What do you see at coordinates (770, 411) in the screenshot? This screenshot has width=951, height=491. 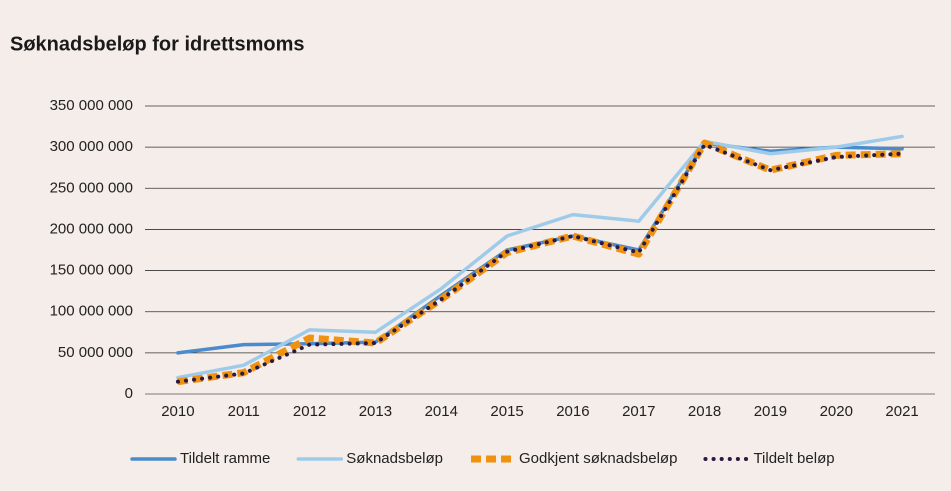 I see `x-tick-label: 2019` at bounding box center [770, 411].